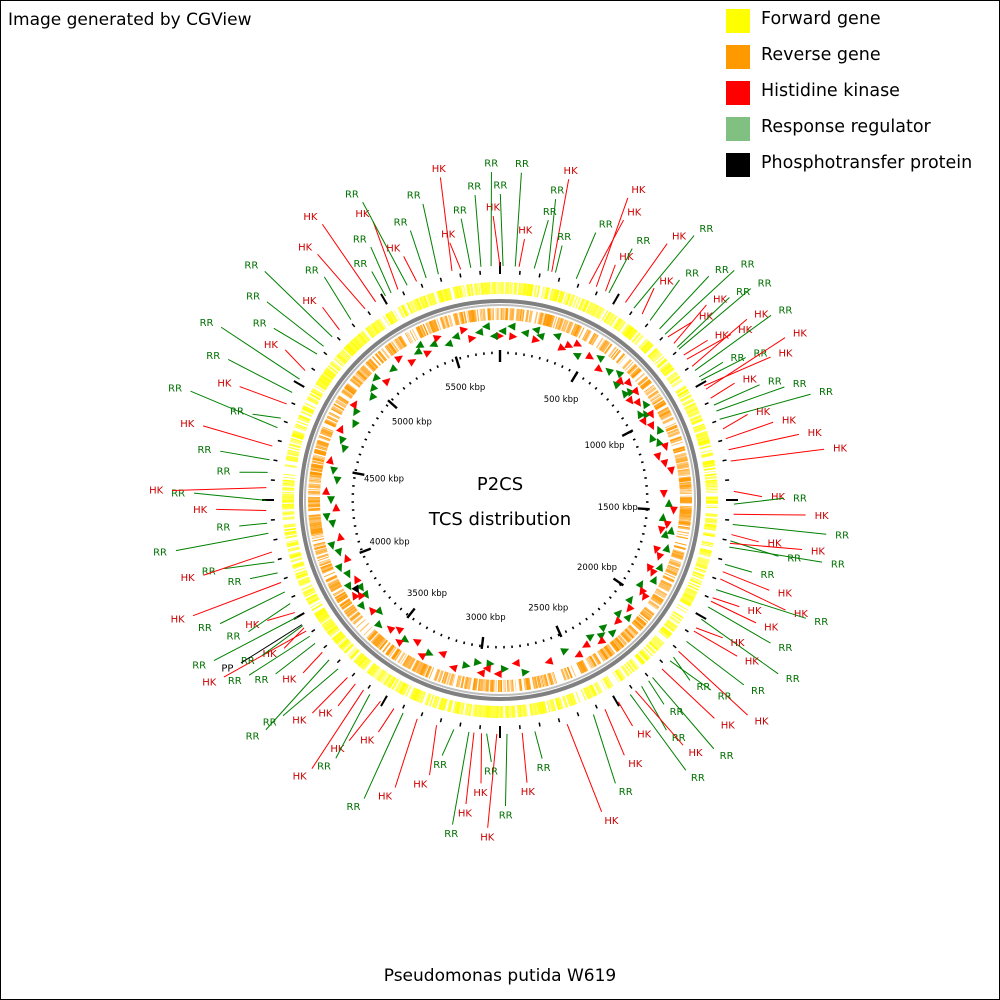 Image resolution: width=1000 pixels, height=1000 pixels. Describe the element at coordinates (457, 362) in the screenshot. I see `ruler-major-tick` at that location.